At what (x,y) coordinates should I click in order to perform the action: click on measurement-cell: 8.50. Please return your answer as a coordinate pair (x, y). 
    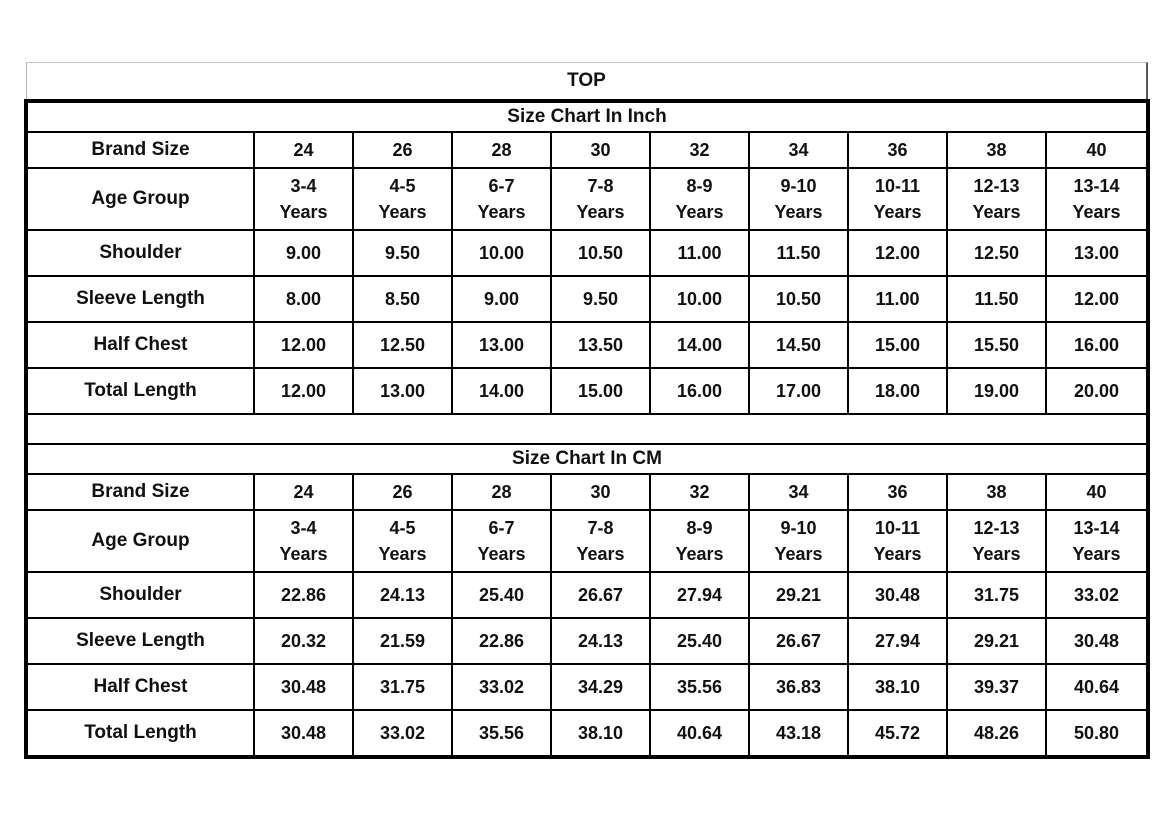
    Looking at the image, I should click on (403, 299).